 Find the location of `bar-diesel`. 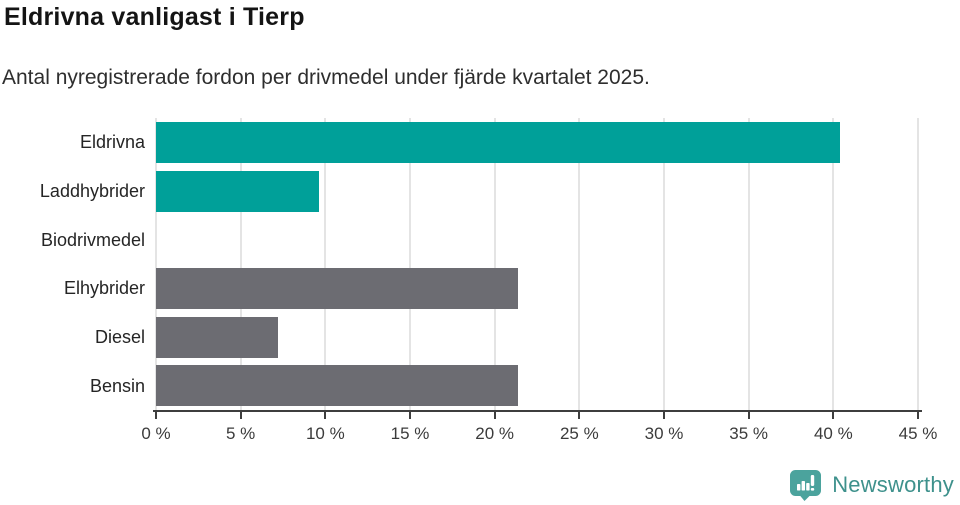

bar-diesel is located at coordinates (217, 337).